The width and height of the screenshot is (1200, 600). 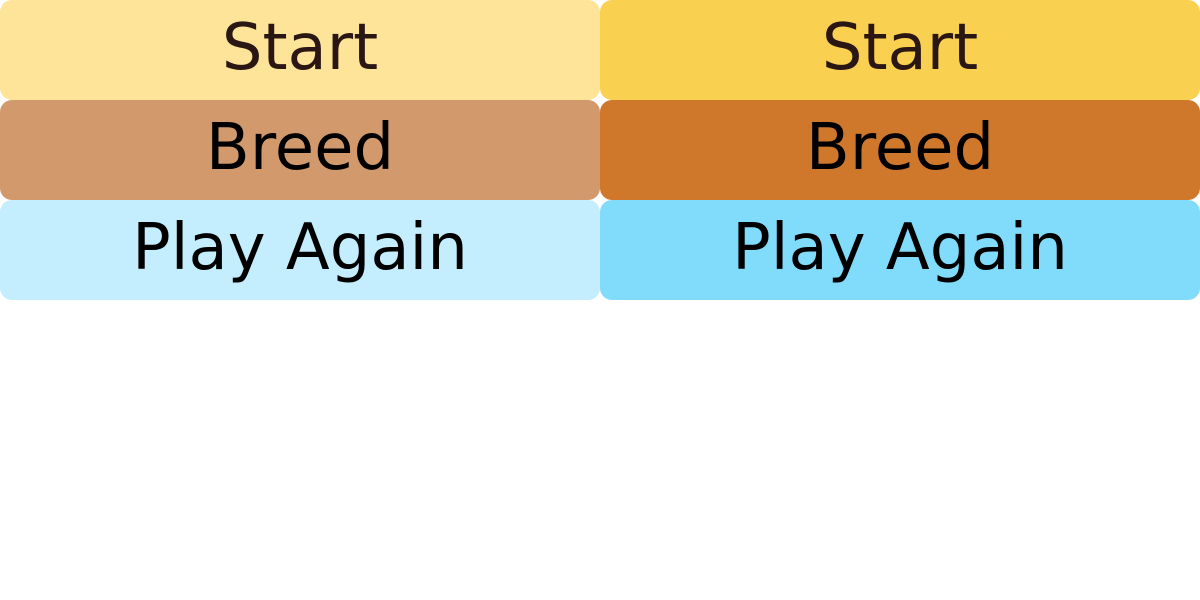 I want to click on start-button-normal: Start, so click(x=300, y=50).